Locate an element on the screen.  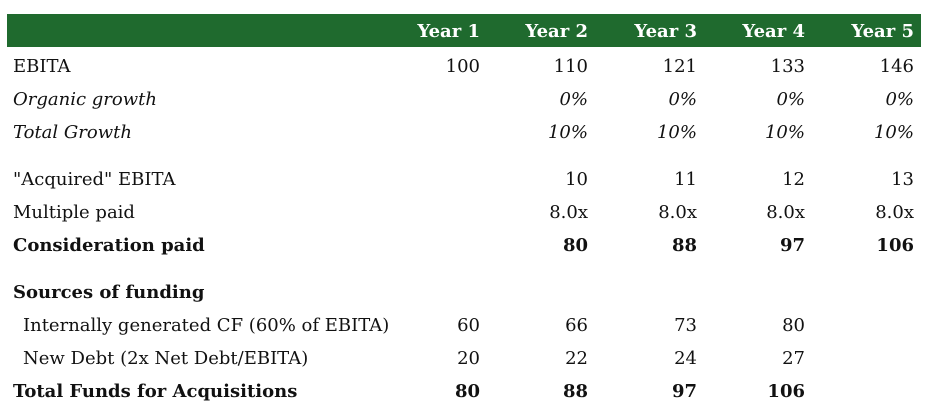
cell-year-3: 8.0x is located at coordinates (677, 212).